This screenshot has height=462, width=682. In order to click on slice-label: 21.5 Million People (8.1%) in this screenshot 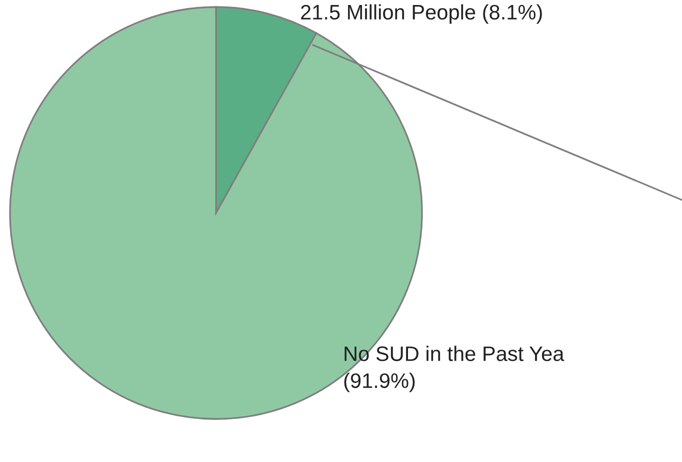, I will do `click(421, 14)`.